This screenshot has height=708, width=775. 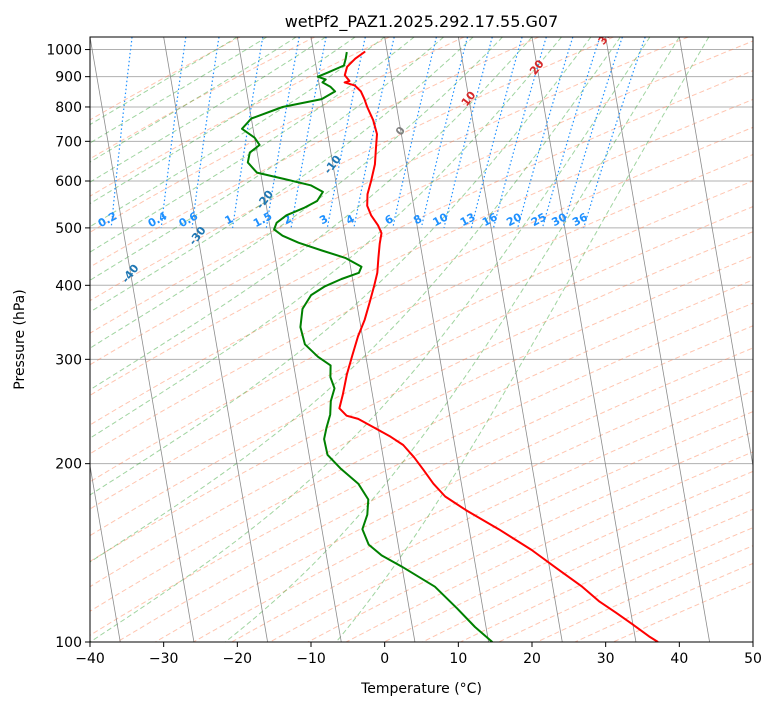 What do you see at coordinates (490, 219) in the screenshot?
I see `mixing-ratio-label: 16` at bounding box center [490, 219].